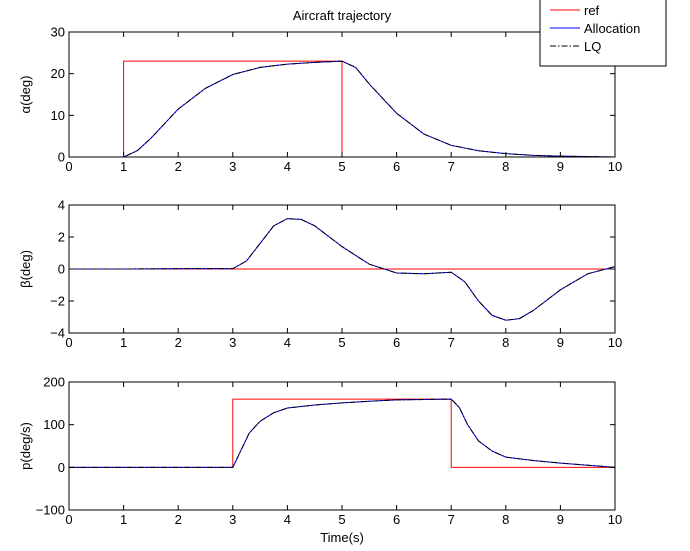 The width and height of the screenshot is (690, 551). I want to click on y-tick-label: −4, so click(57, 333).